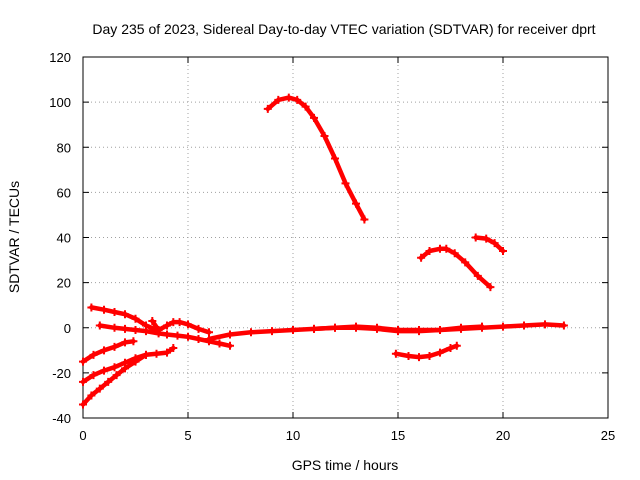  I want to click on y-tick-label: 100, so click(60, 102).